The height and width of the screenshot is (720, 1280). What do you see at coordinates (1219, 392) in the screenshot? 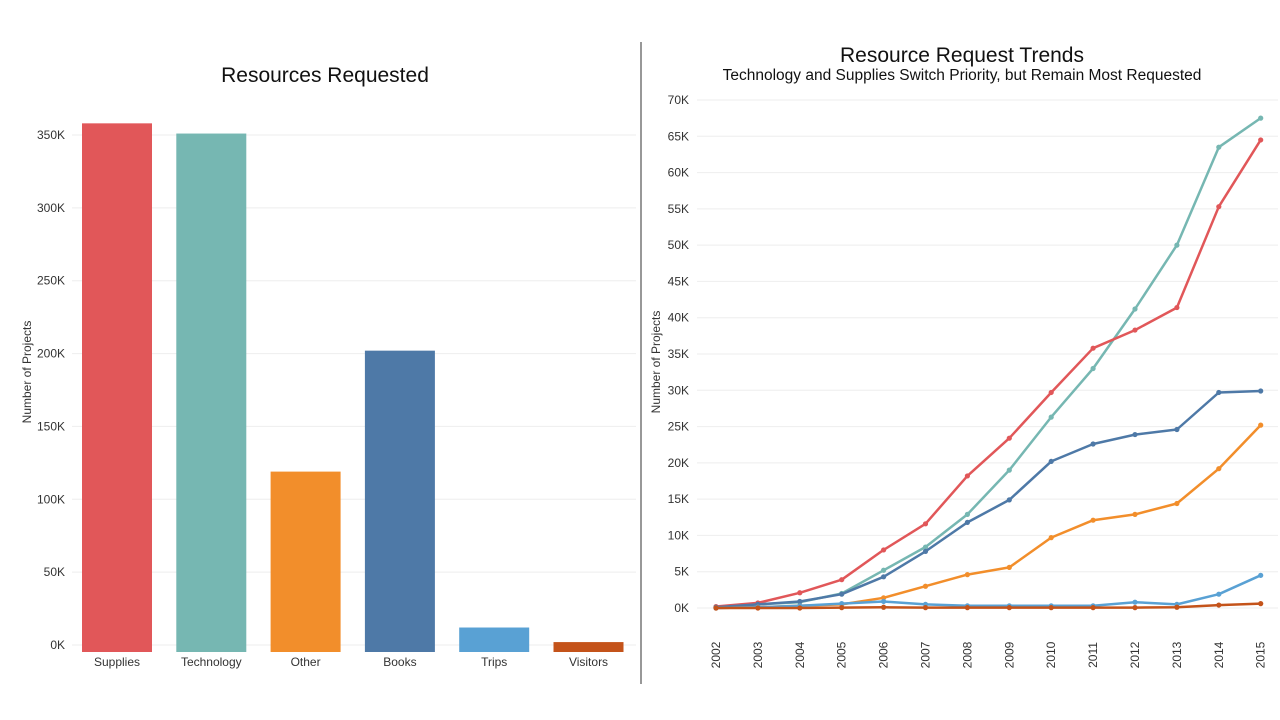
I see `point-books-2014` at bounding box center [1219, 392].